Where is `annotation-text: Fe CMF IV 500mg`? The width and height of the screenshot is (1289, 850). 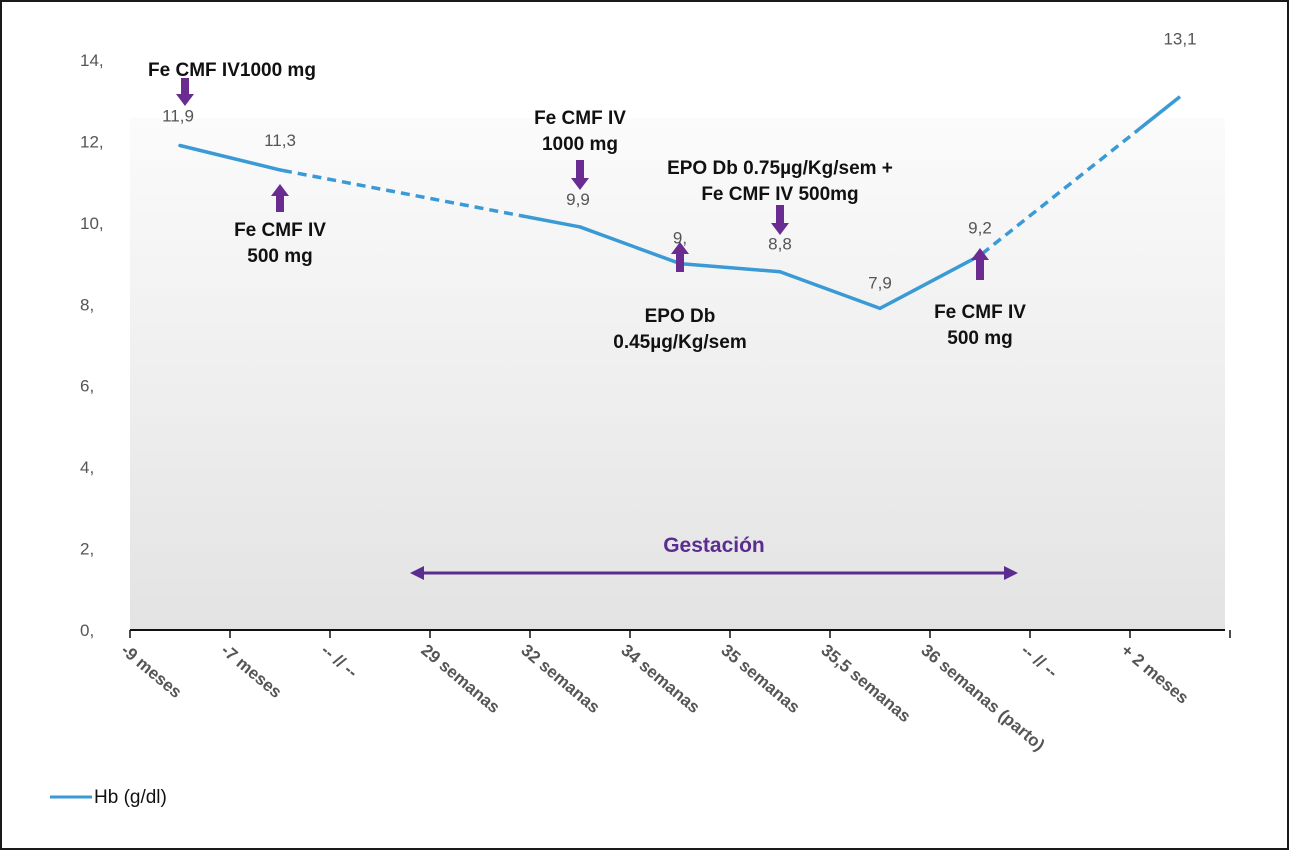
annotation-text: Fe CMF IV 500mg is located at coordinates (779, 194).